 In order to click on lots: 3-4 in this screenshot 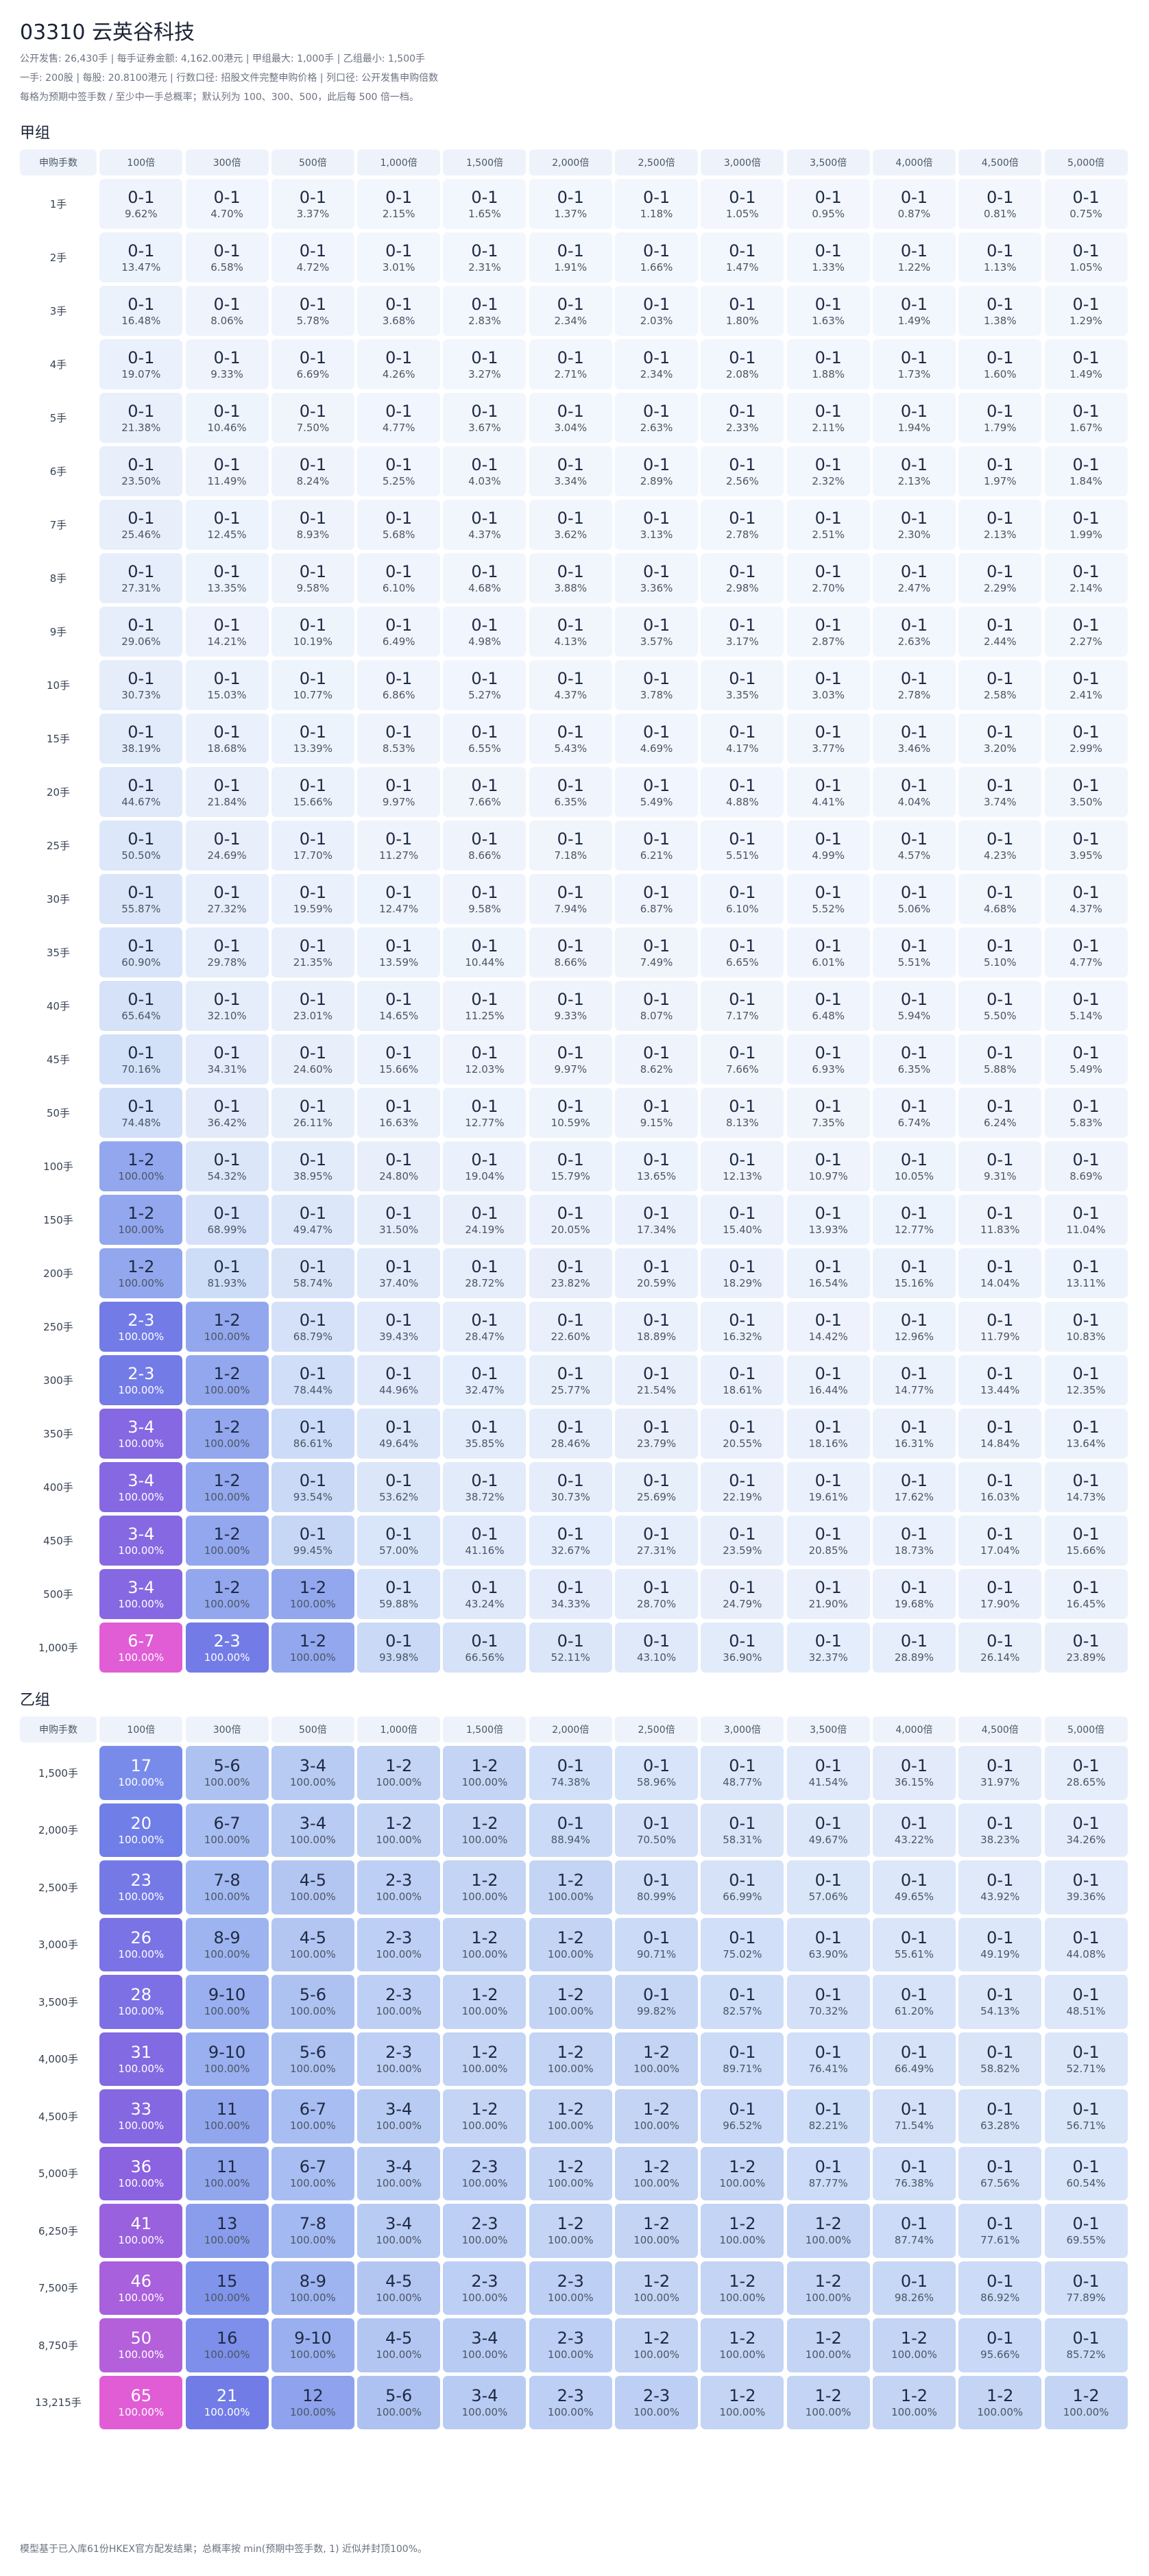, I will do `click(399, 2166)`.